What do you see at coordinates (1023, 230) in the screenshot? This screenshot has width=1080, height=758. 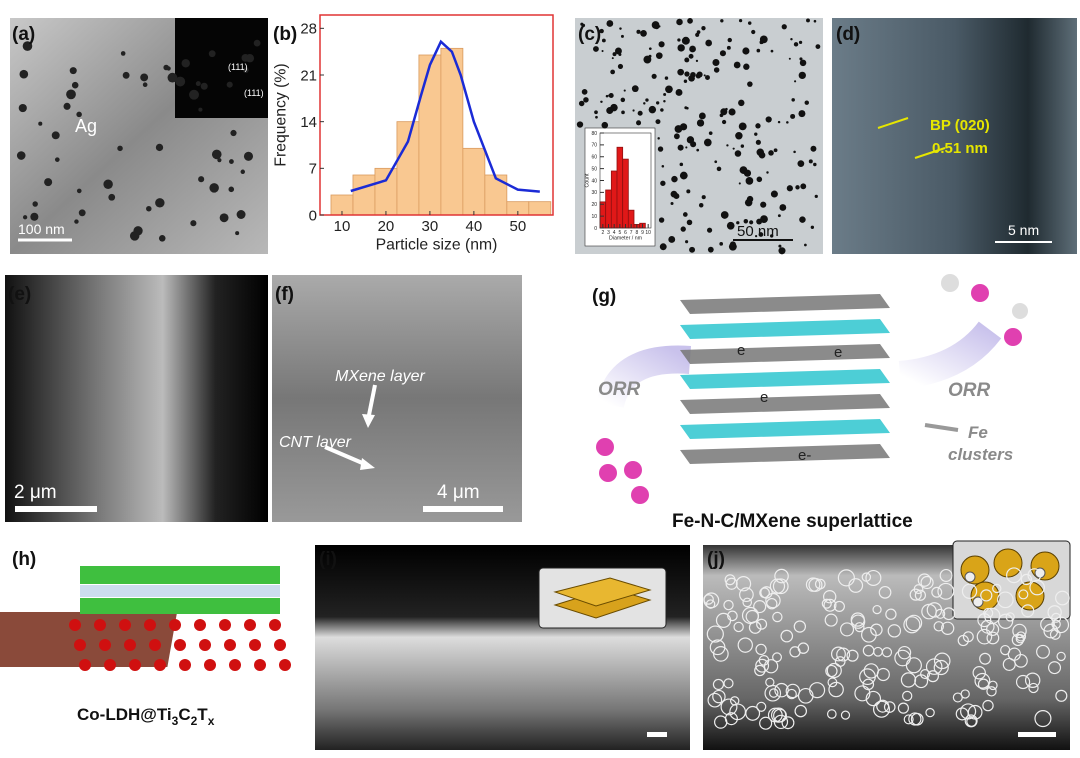 I see `scale-label: 5 nm` at bounding box center [1023, 230].